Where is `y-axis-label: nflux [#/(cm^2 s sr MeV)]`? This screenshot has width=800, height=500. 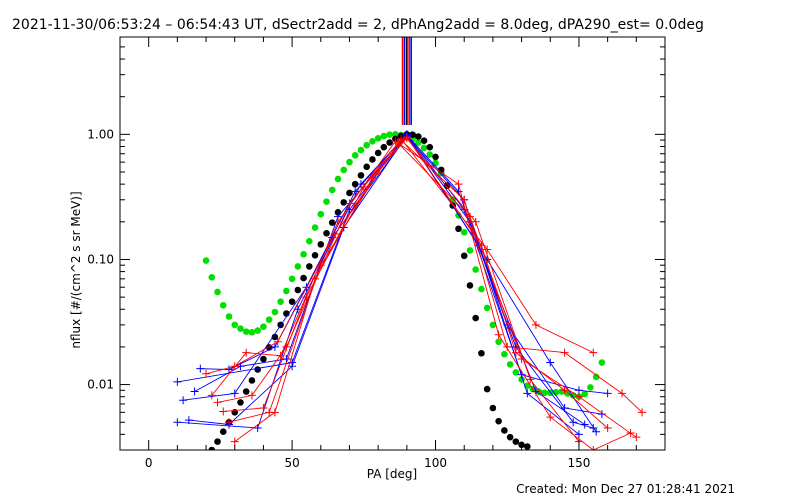
y-axis-label: nflux [#/(cm^2 s sr MeV)] is located at coordinates (76, 269).